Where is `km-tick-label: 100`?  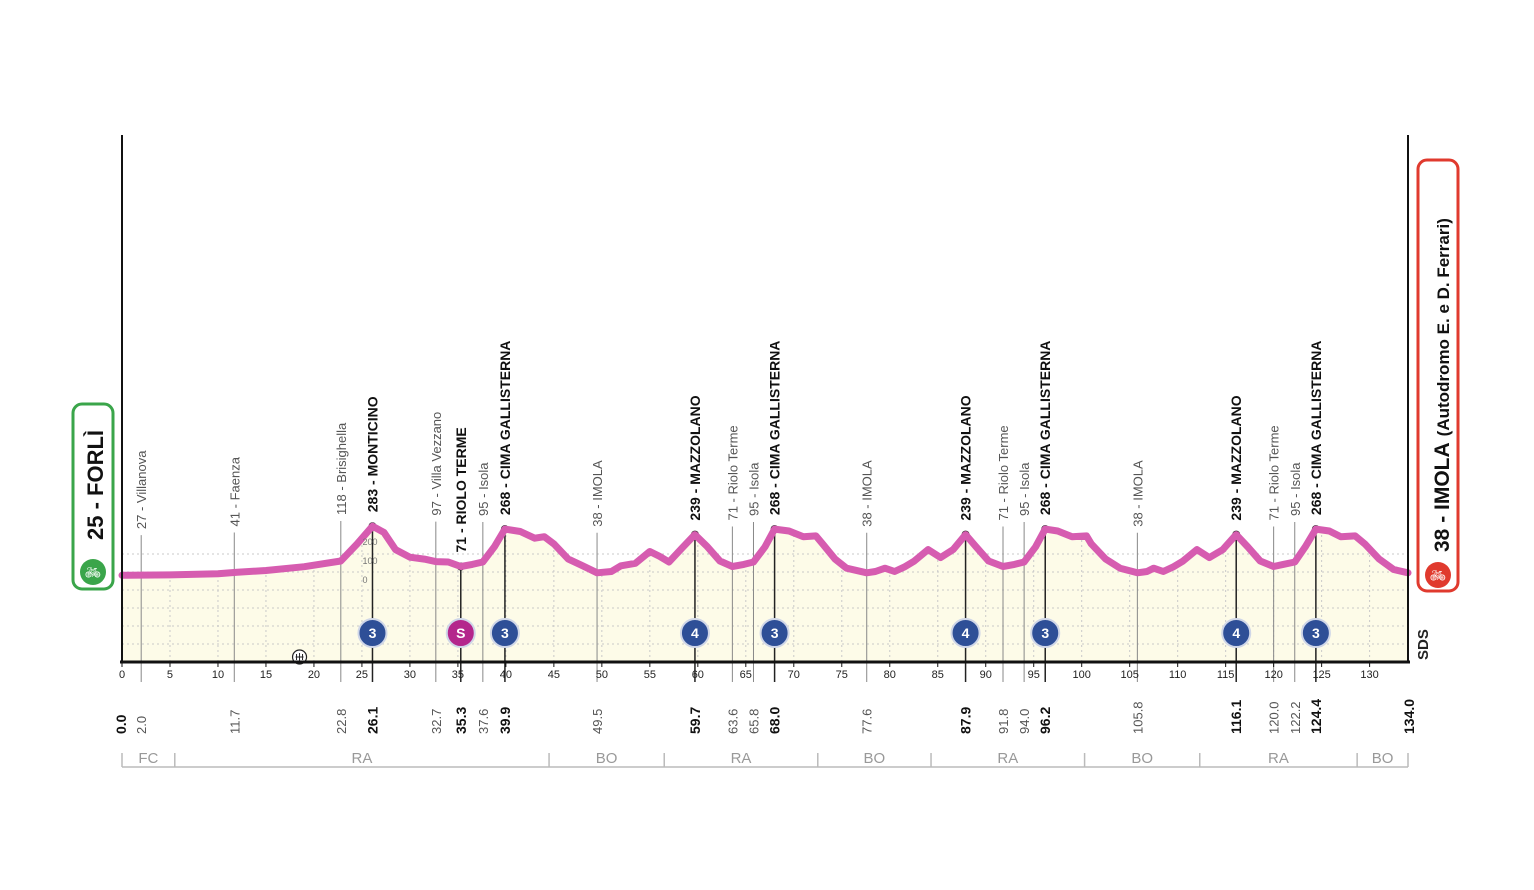 km-tick-label: 100 is located at coordinates (1082, 675).